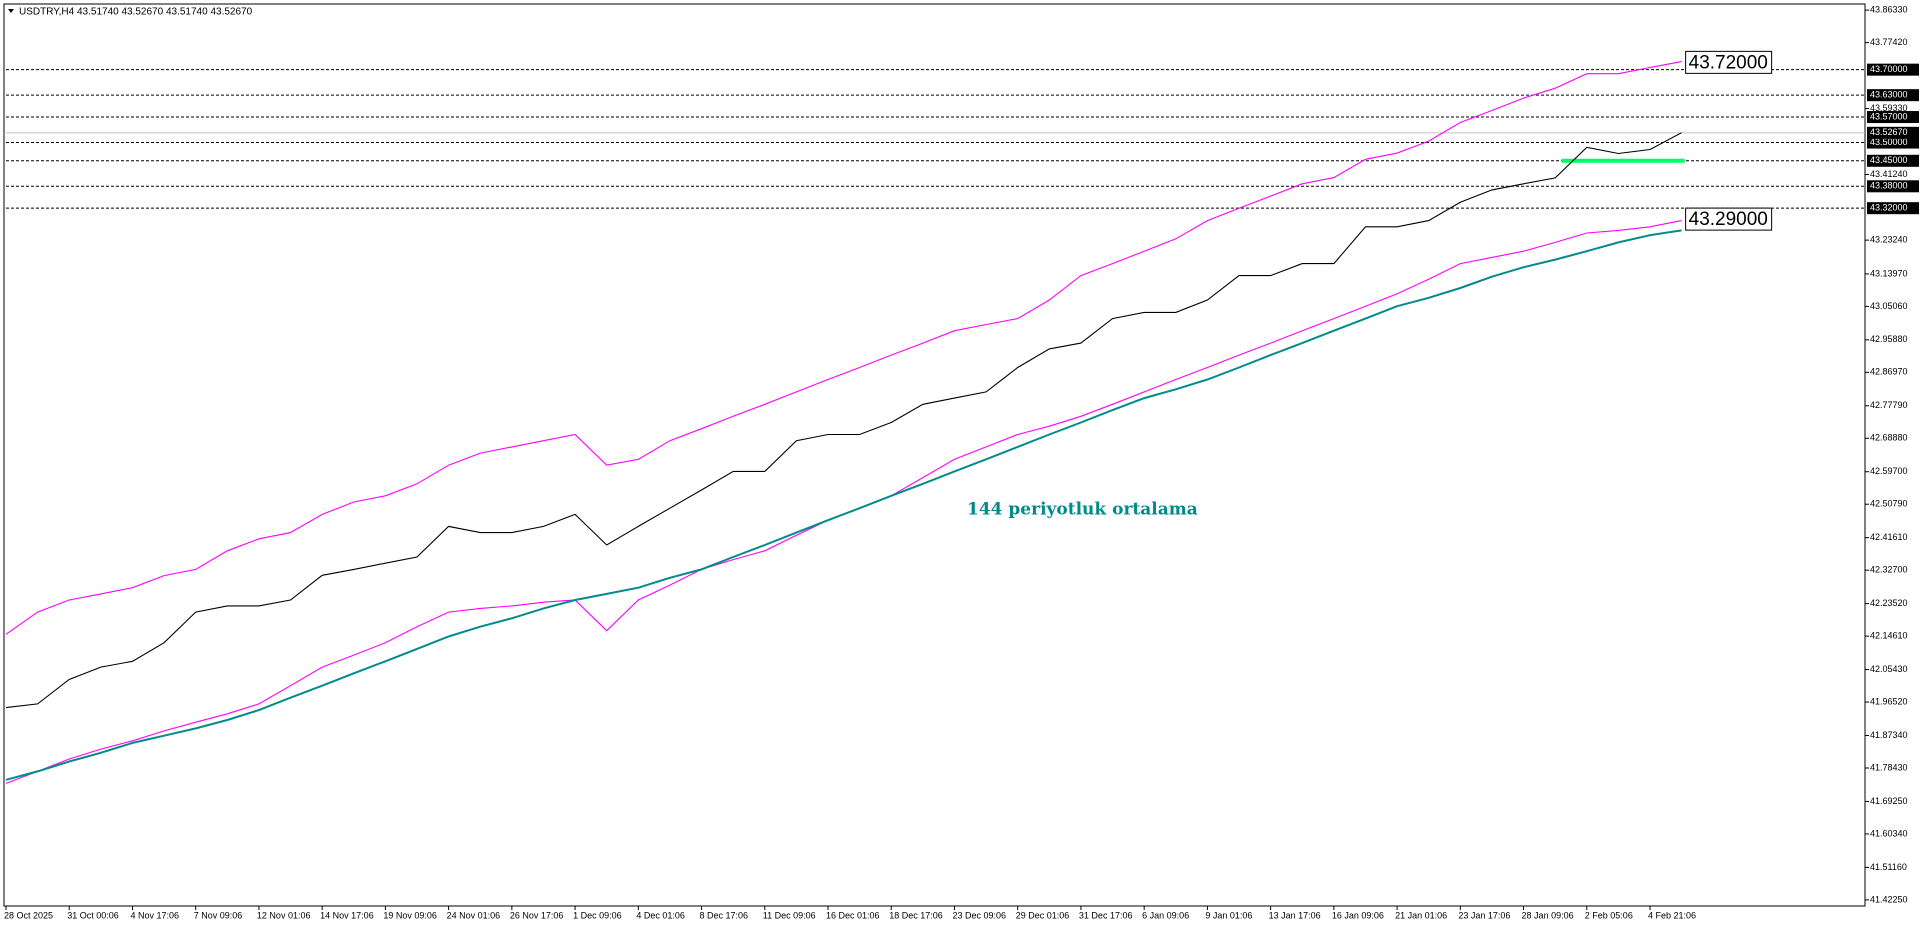  I want to click on x-tick-label: 4 Feb 21:06, so click(1672, 915).